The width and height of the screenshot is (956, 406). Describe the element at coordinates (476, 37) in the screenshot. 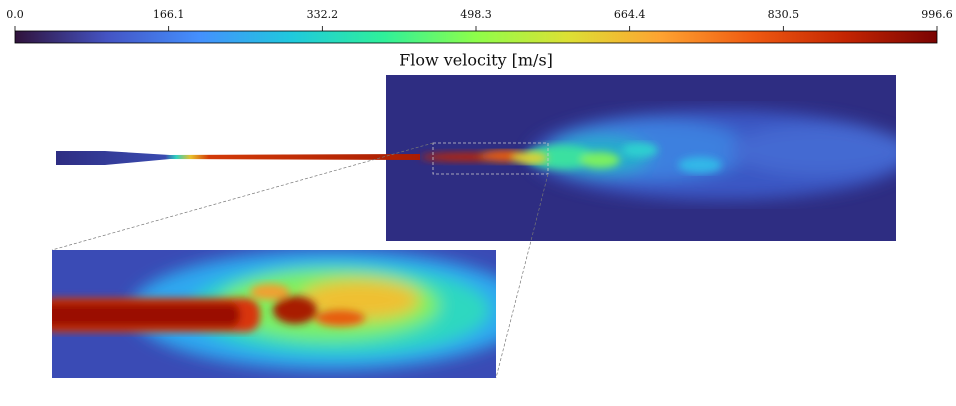

I see `colorbar` at that location.